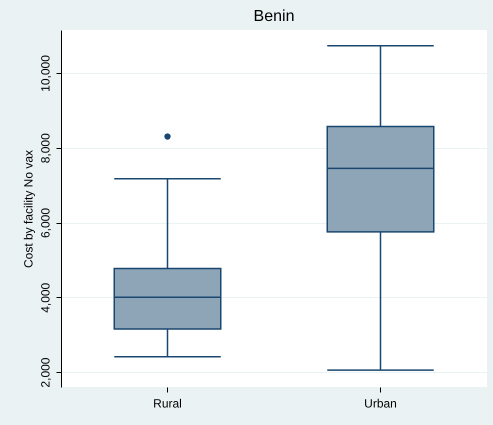 The image size is (493, 425). Describe the element at coordinates (45, 372) in the screenshot. I see `y-tick-label: 2,000` at that location.